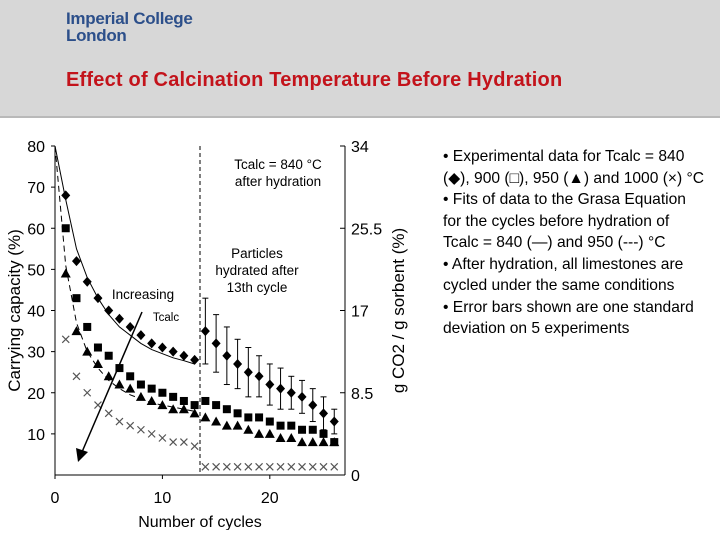  Describe the element at coordinates (55, 498) in the screenshot. I see `x-tick-label: 0` at that location.